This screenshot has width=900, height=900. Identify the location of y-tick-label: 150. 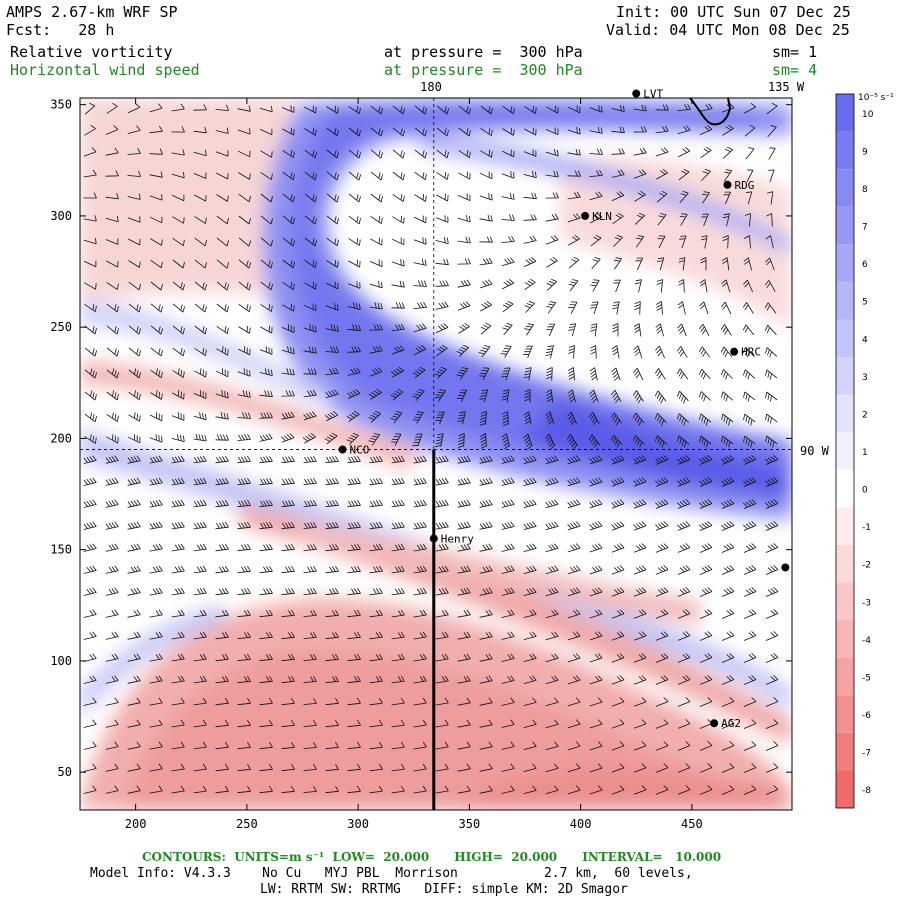
(61, 550).